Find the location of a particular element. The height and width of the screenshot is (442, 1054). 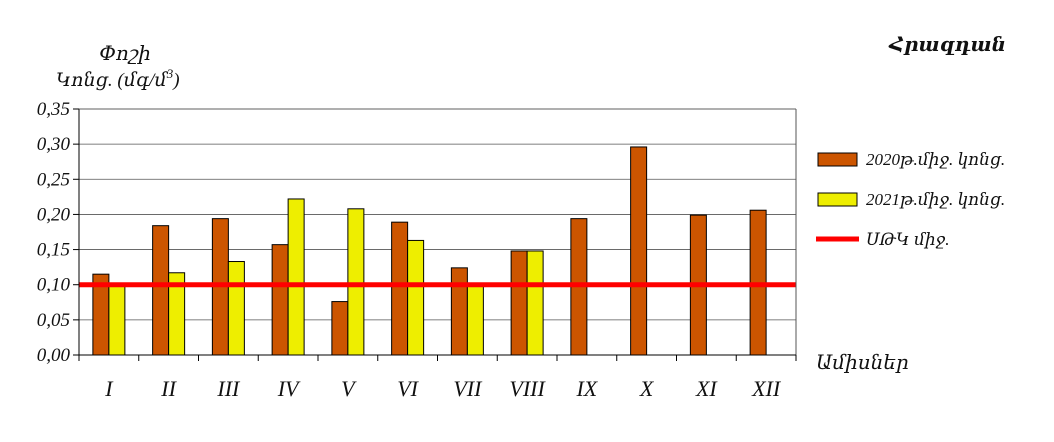

legend-label: ՍԹԿ միջ. is located at coordinates (907, 239).